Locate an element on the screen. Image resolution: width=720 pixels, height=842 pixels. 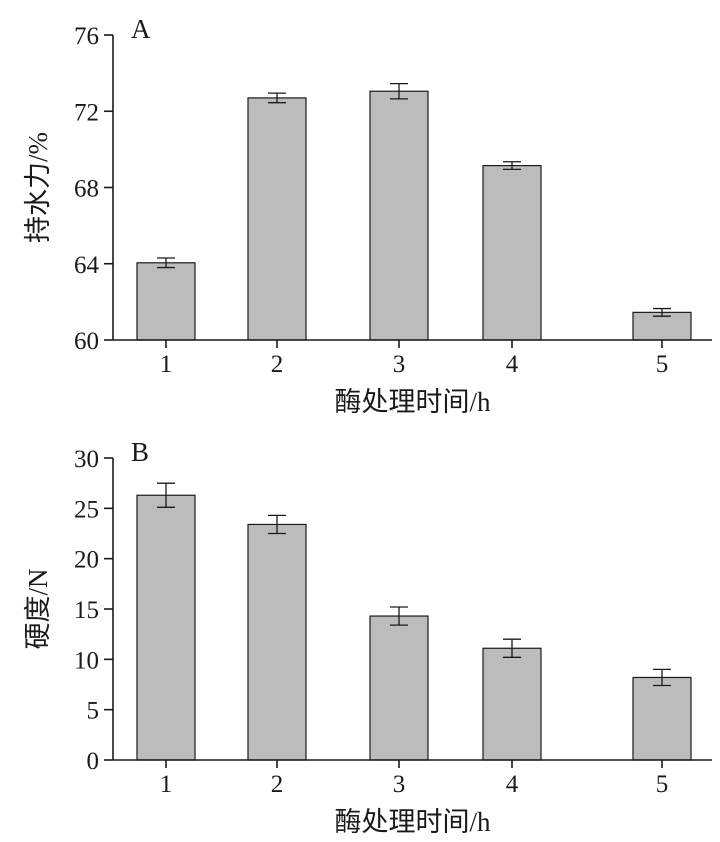
y-tick-label: 72 is located at coordinates (86, 112).